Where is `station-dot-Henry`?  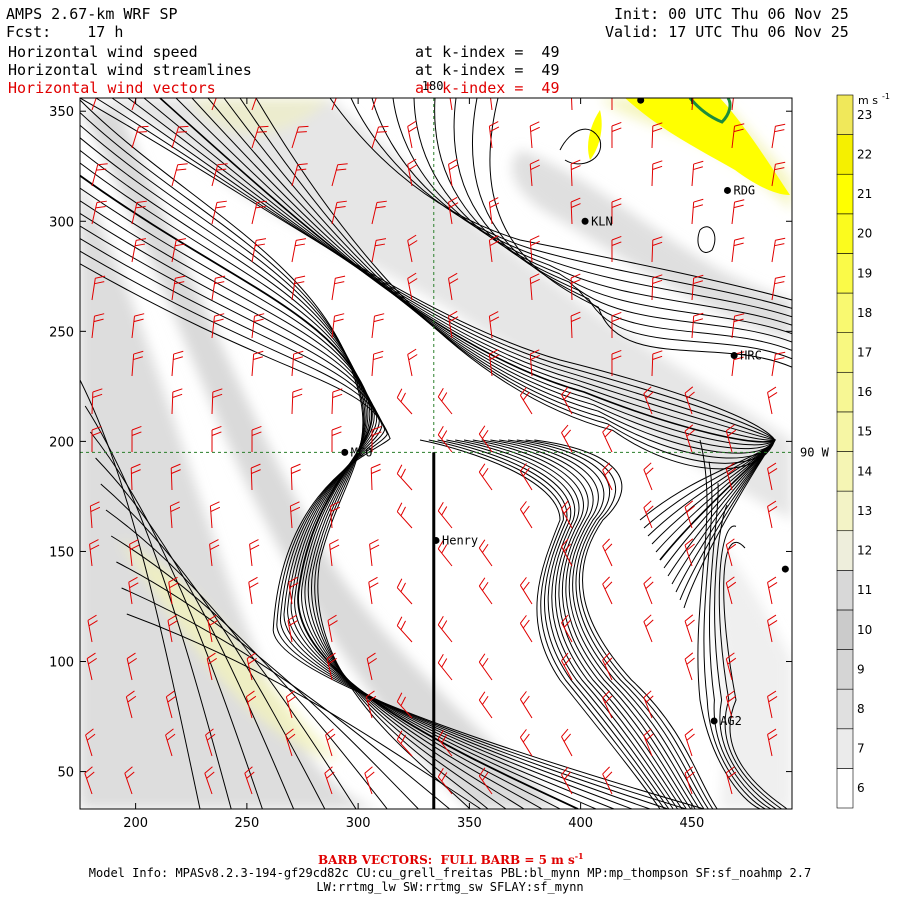
station-dot-Henry is located at coordinates (436, 540).